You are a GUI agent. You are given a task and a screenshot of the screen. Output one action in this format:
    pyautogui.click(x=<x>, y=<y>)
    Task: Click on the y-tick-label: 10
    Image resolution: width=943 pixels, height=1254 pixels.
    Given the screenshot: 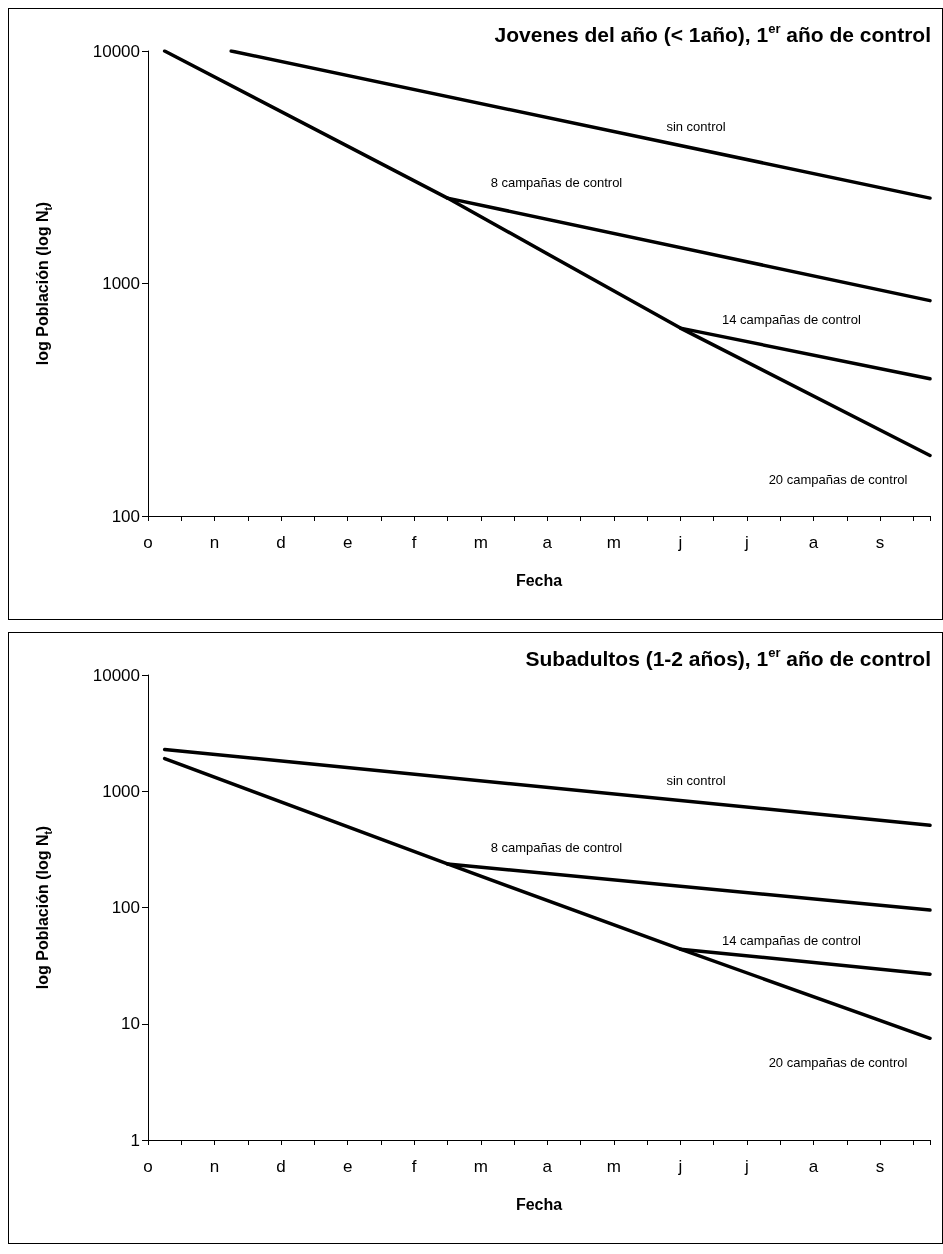 What is the action you would take?
    pyautogui.click(x=130, y=1024)
    